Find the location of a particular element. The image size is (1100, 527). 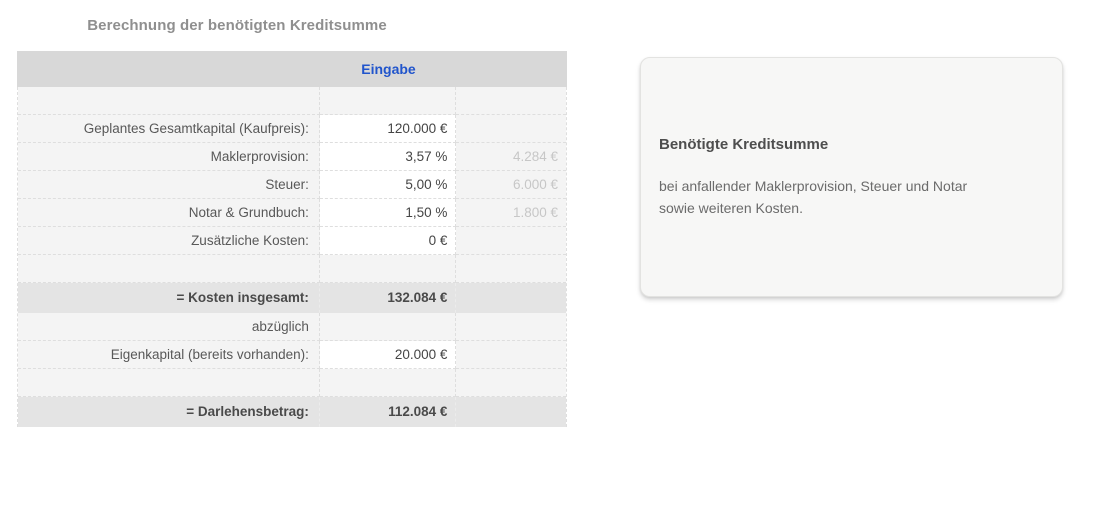

row-label: Maklerprovision: is located at coordinates (169, 157).